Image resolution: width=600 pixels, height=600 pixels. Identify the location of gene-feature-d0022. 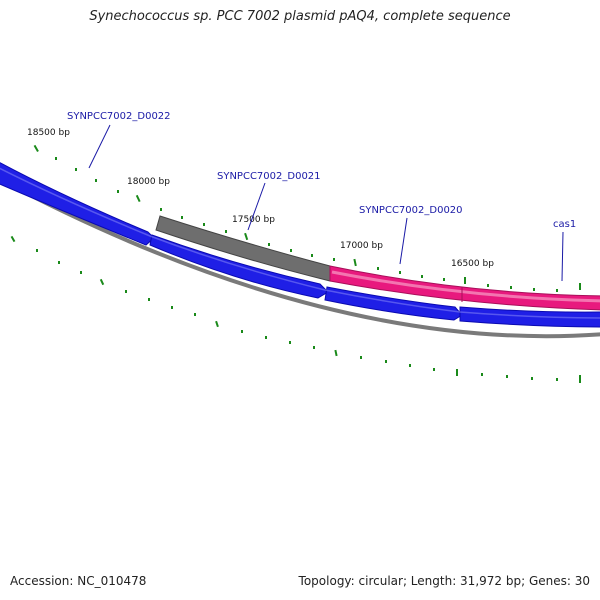
(77, 203).